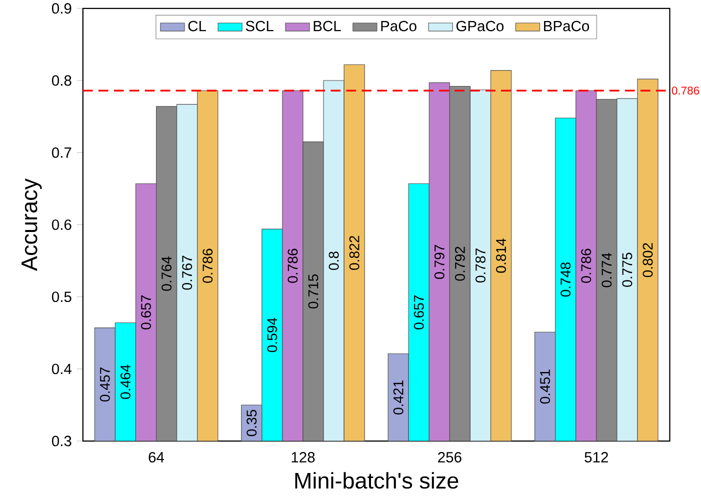 This screenshot has height=502, width=701. What do you see at coordinates (105, 385) in the screenshot?
I see `data-label: 0.457` at bounding box center [105, 385].